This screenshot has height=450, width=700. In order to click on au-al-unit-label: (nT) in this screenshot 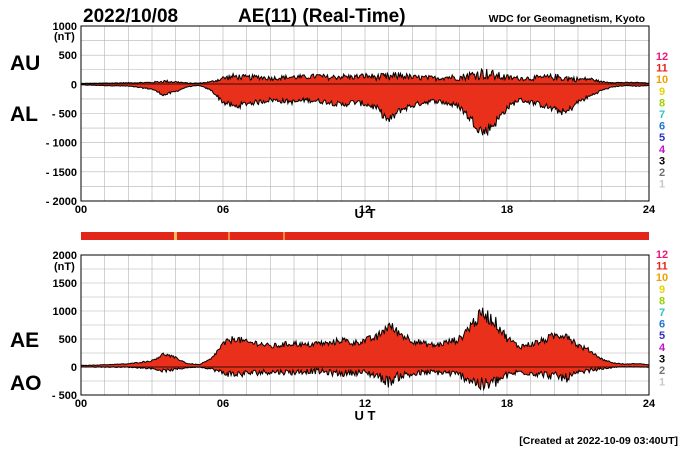, I will do `click(64, 37)`.